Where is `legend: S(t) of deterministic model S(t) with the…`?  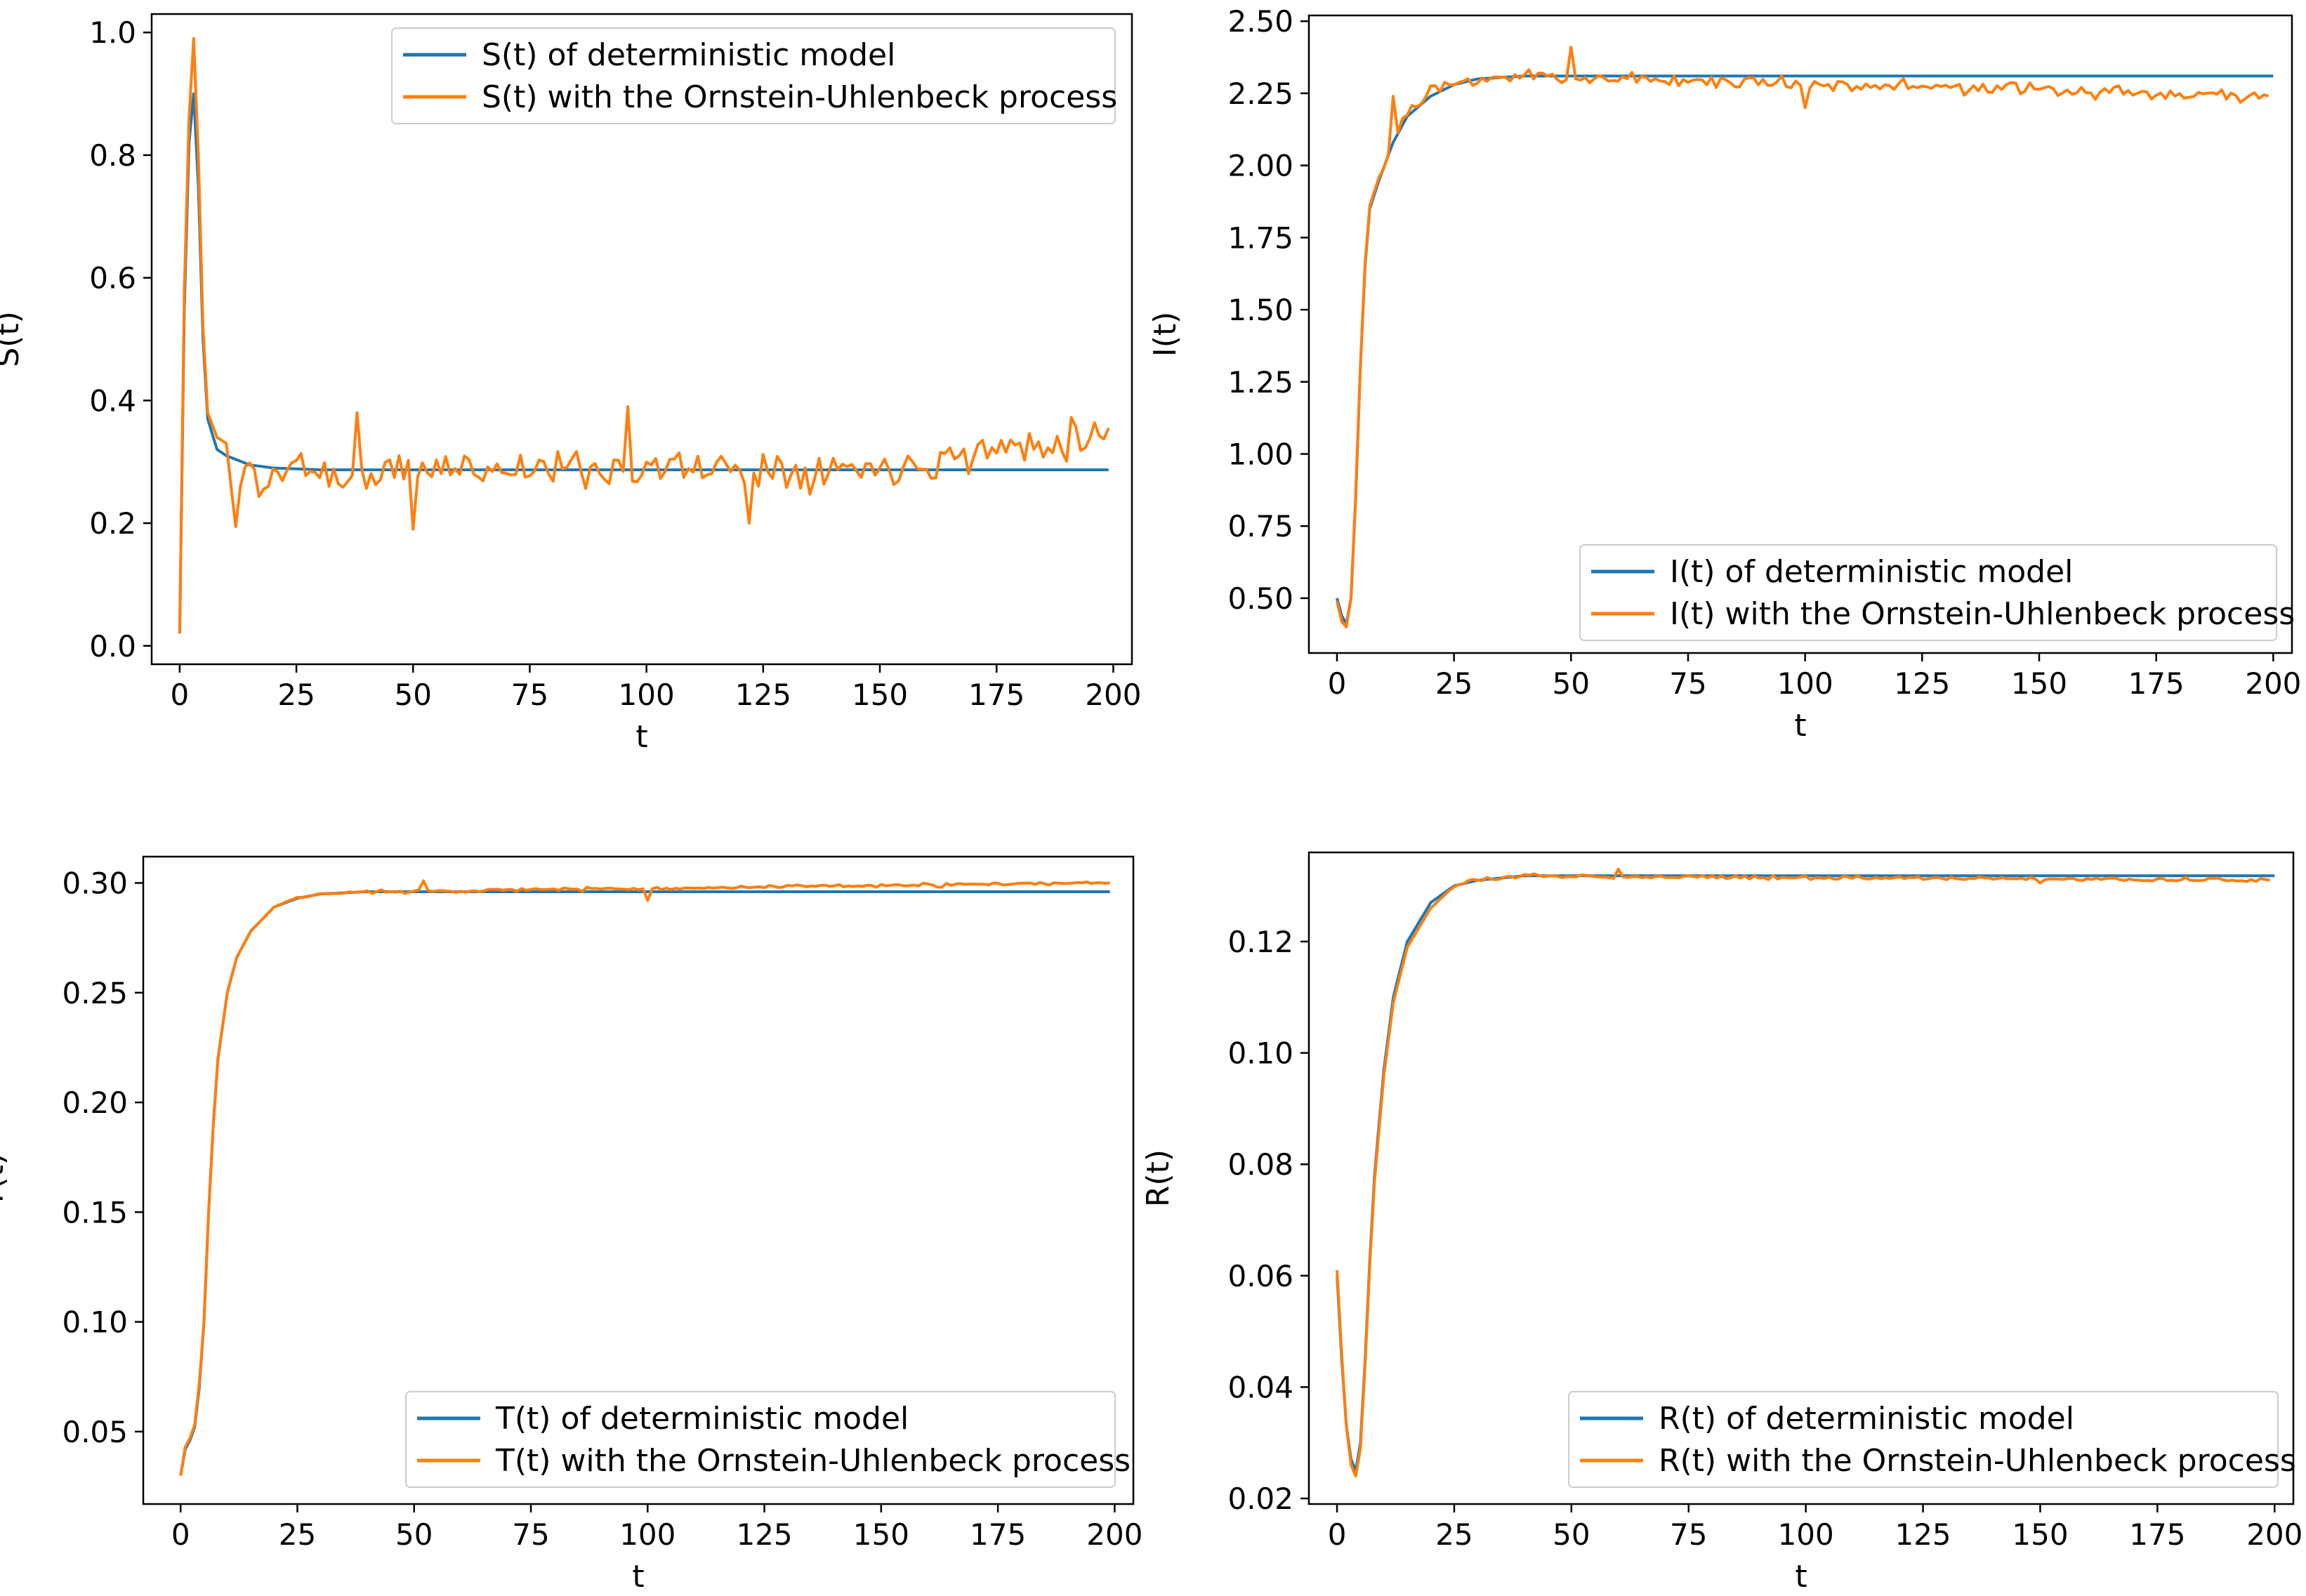 legend: S(t) of deterministic model S(t) with the… is located at coordinates (754, 75).